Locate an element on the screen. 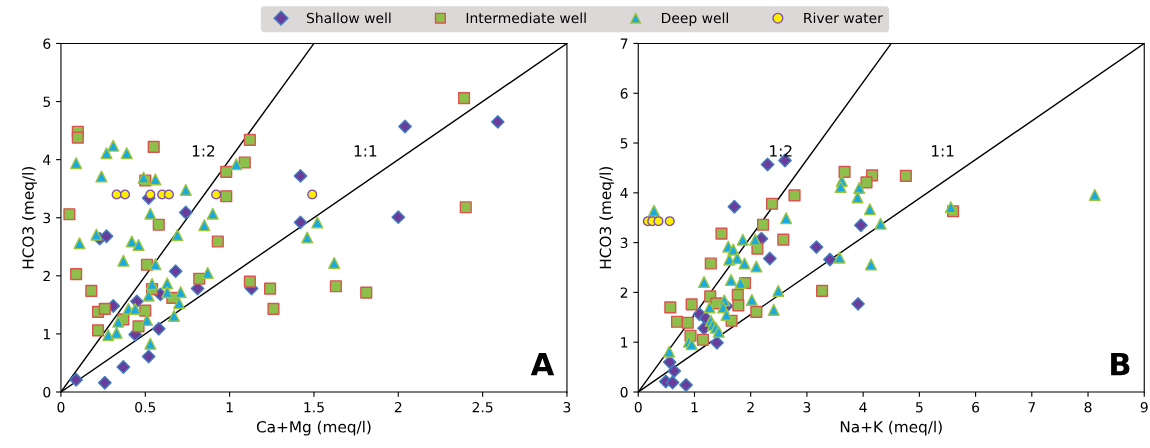  x-tick-label: 4 is located at coordinates (863, 407).